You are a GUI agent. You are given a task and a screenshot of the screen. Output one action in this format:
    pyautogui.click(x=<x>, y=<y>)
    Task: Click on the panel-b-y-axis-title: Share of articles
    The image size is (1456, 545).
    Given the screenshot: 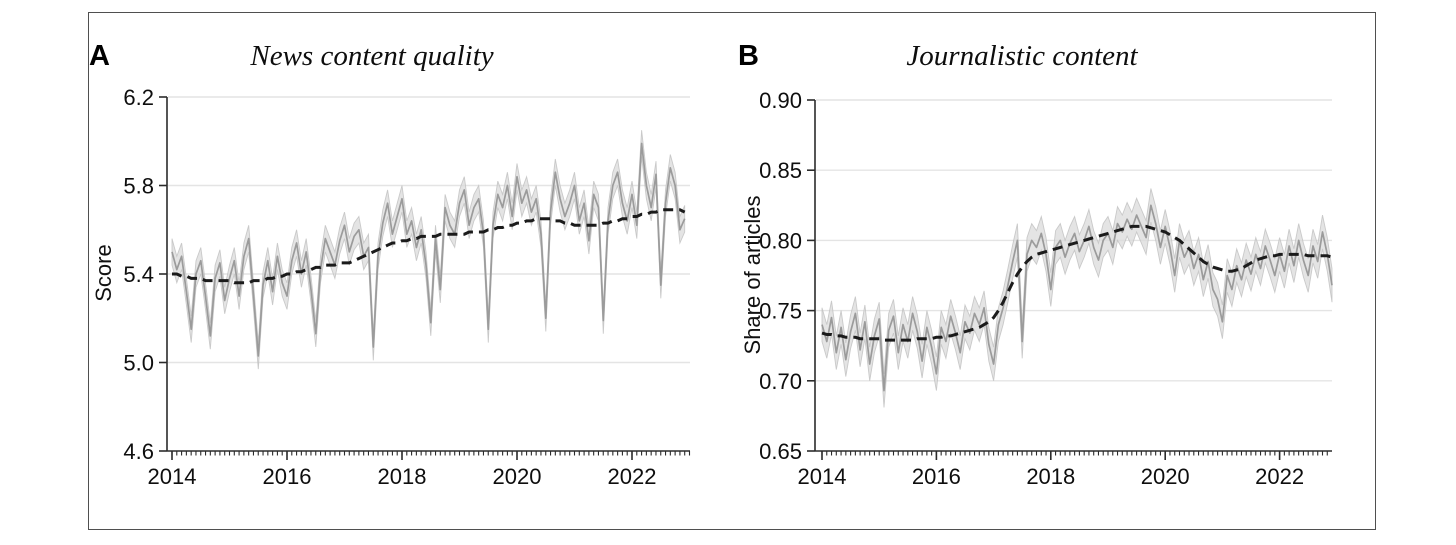 What is the action you would take?
    pyautogui.click(x=752, y=275)
    